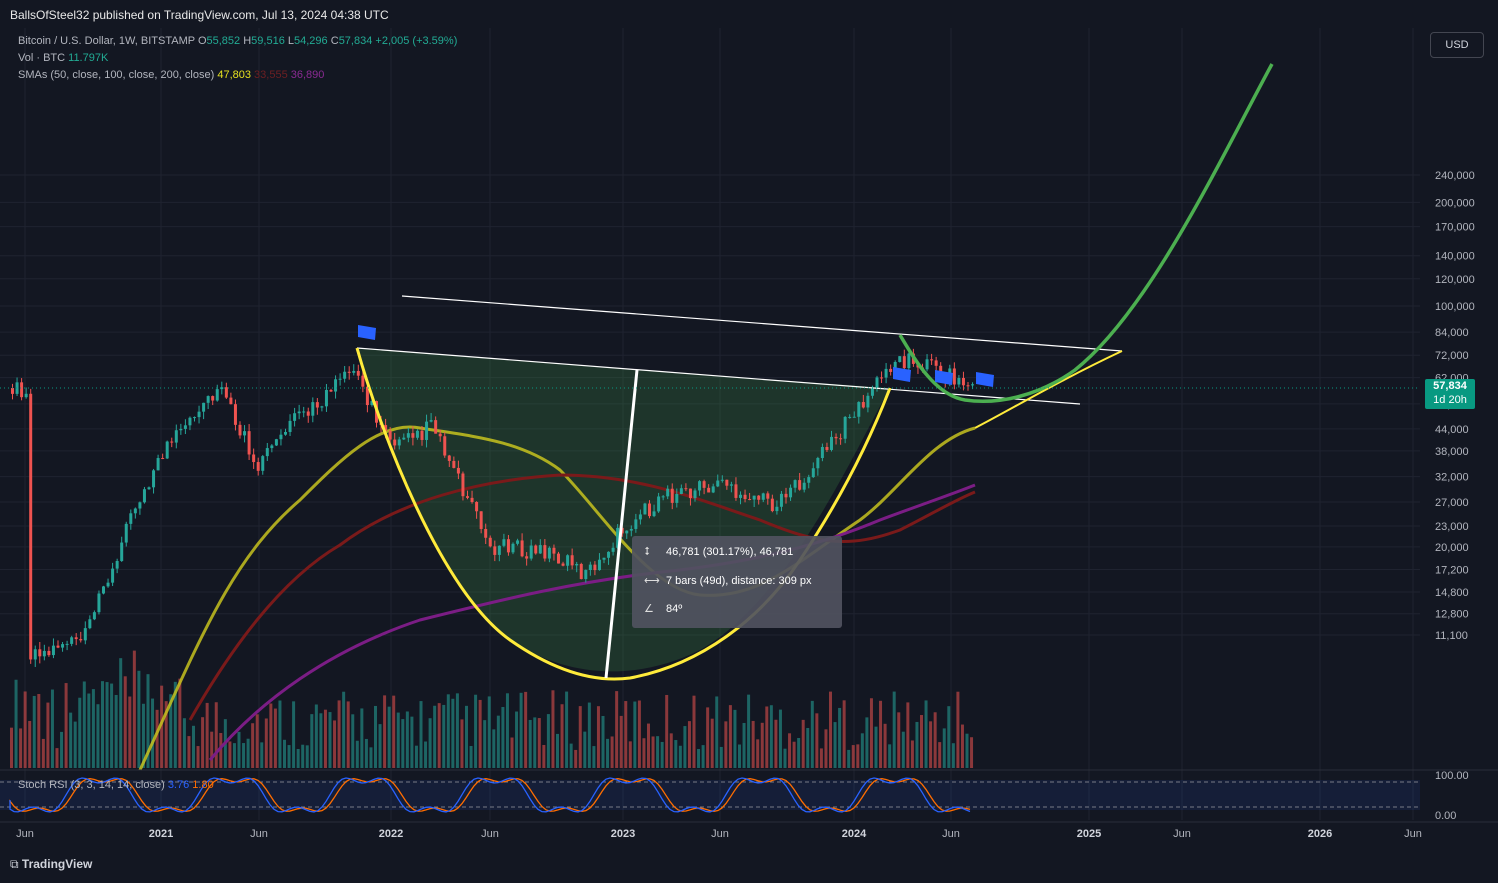 The height and width of the screenshot is (883, 1498). What do you see at coordinates (91, 785) in the screenshot?
I see `stoch-rsi-label: Stoch RSI (3, 3, 14, 14, close)` at bounding box center [91, 785].